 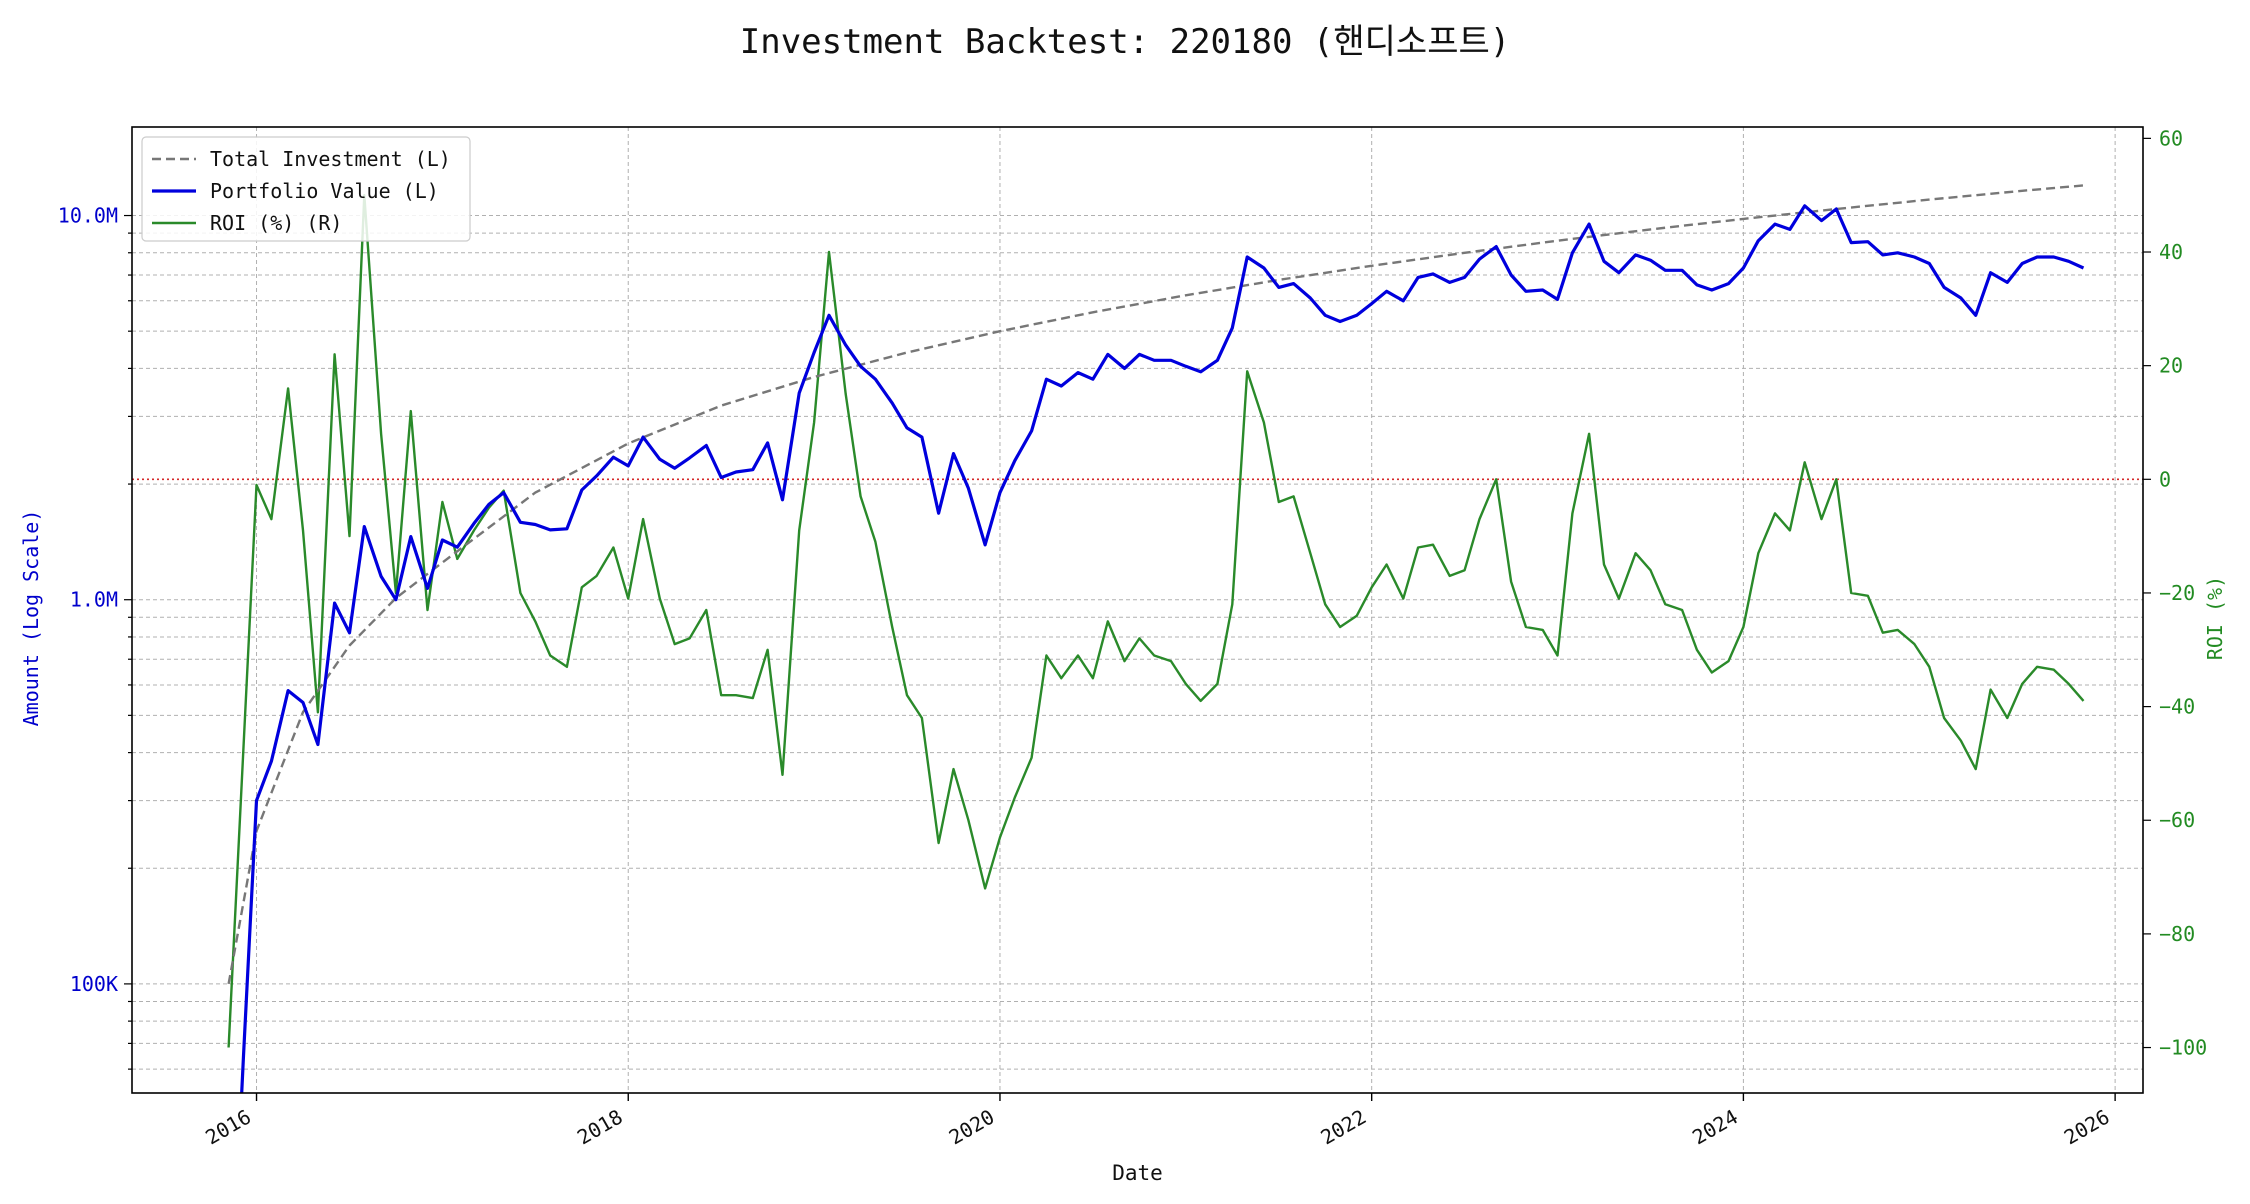 I want to click on right-y-tick-label: −40, so click(x=2177, y=707).